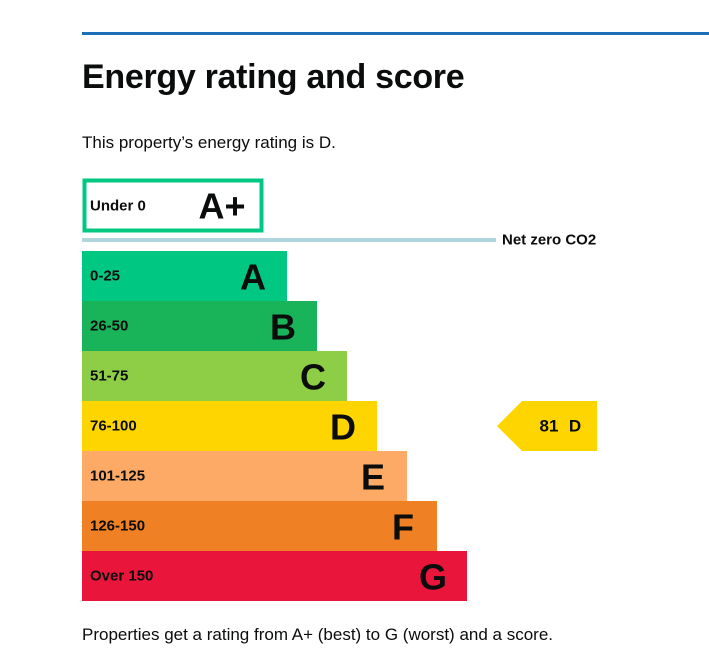  Describe the element at coordinates (433, 577) in the screenshot. I see `band-g-letter: G` at that location.